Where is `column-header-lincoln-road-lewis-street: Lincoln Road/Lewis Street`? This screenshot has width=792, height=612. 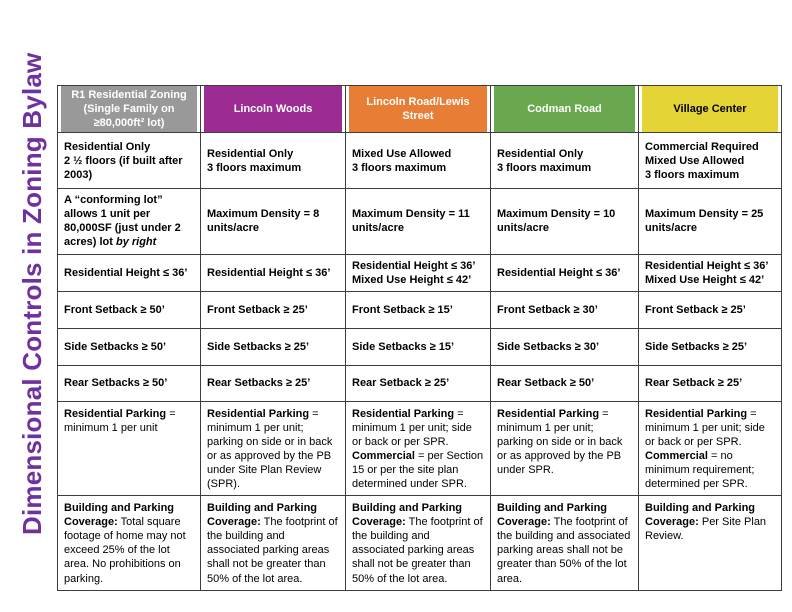 column-header-lincoln-road-lewis-street: Lincoln Road/Lewis Street is located at coordinates (418, 109).